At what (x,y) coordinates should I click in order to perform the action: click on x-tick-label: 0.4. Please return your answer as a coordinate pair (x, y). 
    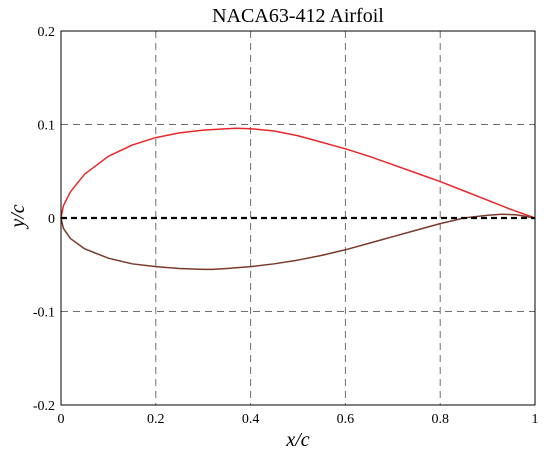
    Looking at the image, I should click on (251, 419).